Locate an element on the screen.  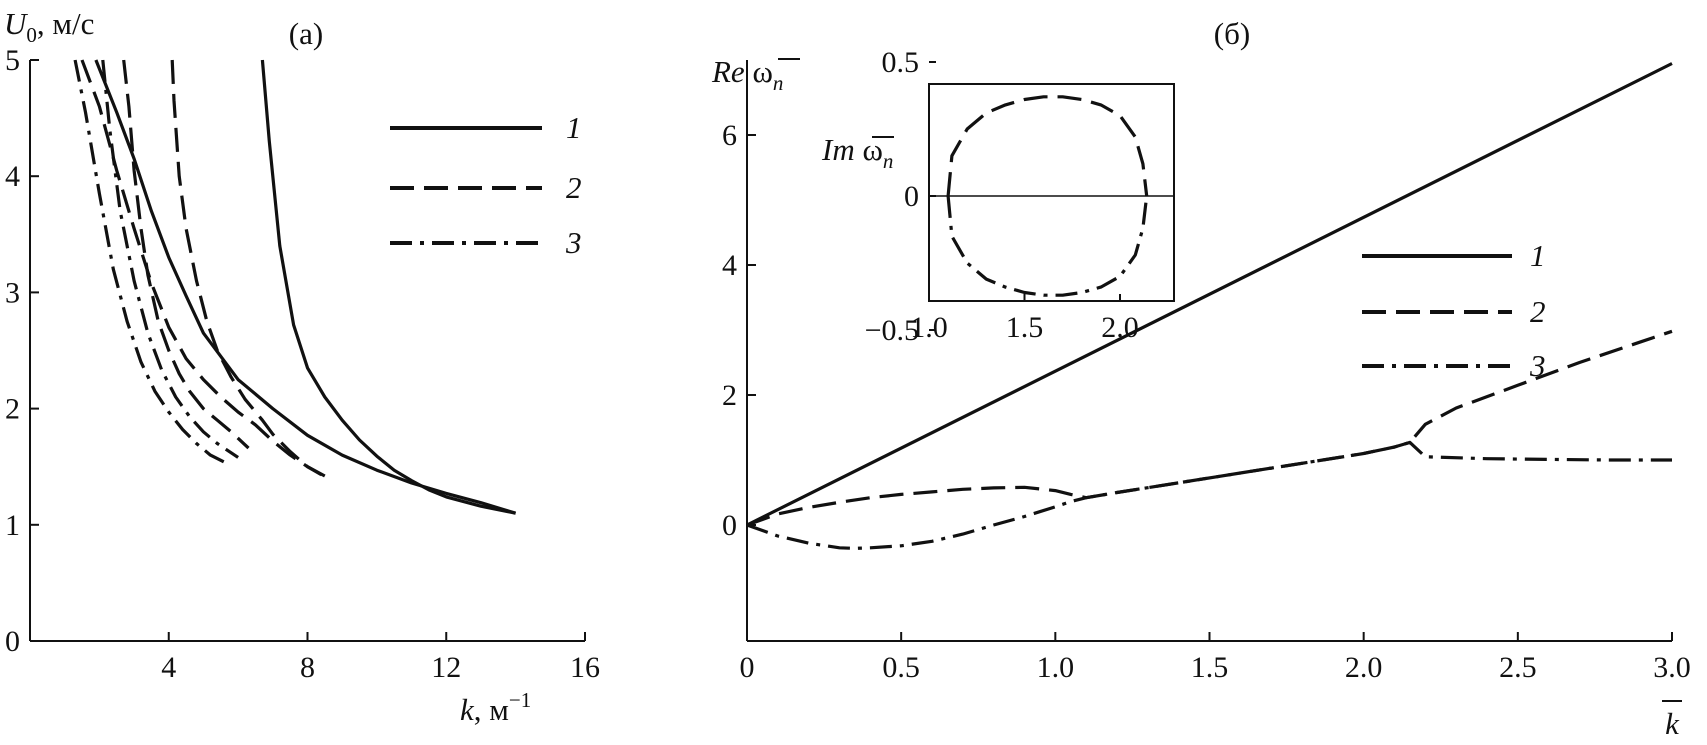
inset-x-tick-label: 2.0 is located at coordinates (1120, 327).